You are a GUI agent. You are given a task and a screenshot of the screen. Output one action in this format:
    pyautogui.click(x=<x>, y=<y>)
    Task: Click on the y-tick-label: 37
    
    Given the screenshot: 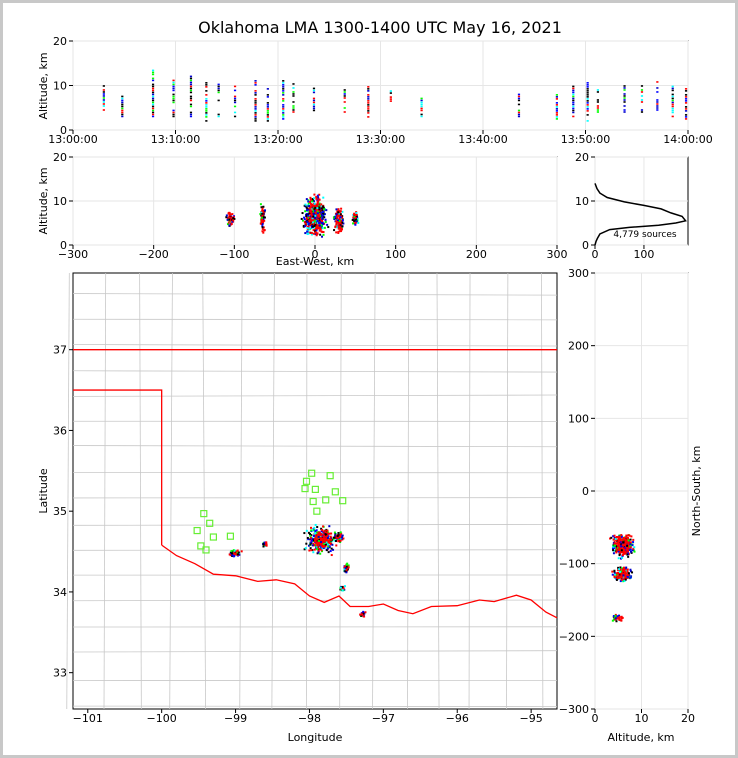 What is the action you would take?
    pyautogui.click(x=60, y=350)
    